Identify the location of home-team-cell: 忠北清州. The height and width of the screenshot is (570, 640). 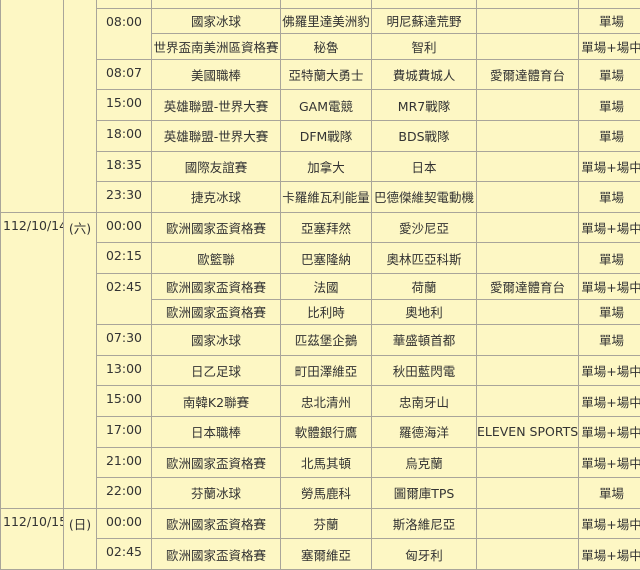
(326, 401).